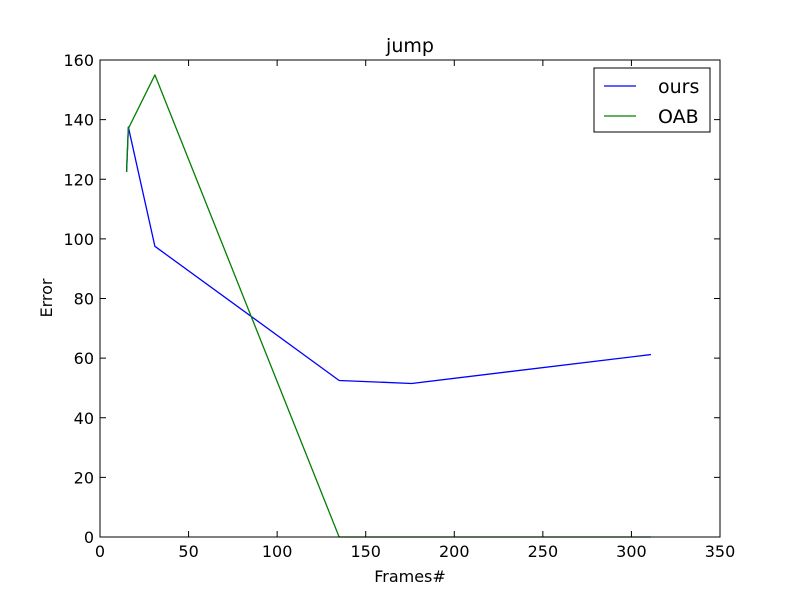 This screenshot has width=800, height=597. I want to click on y-tick-label: 100, so click(78, 239).